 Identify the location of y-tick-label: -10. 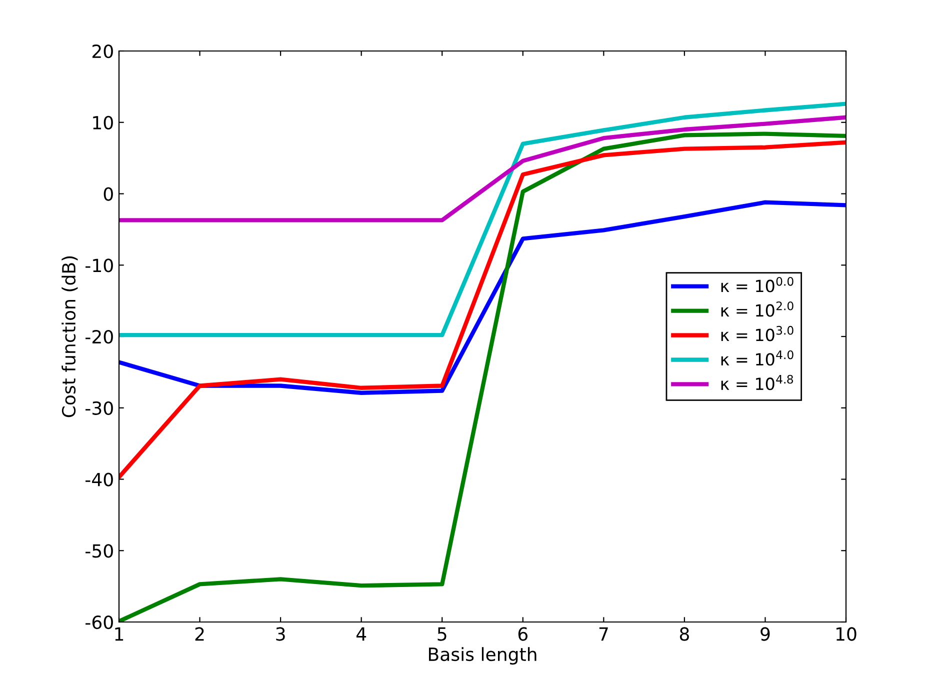
(99, 265).